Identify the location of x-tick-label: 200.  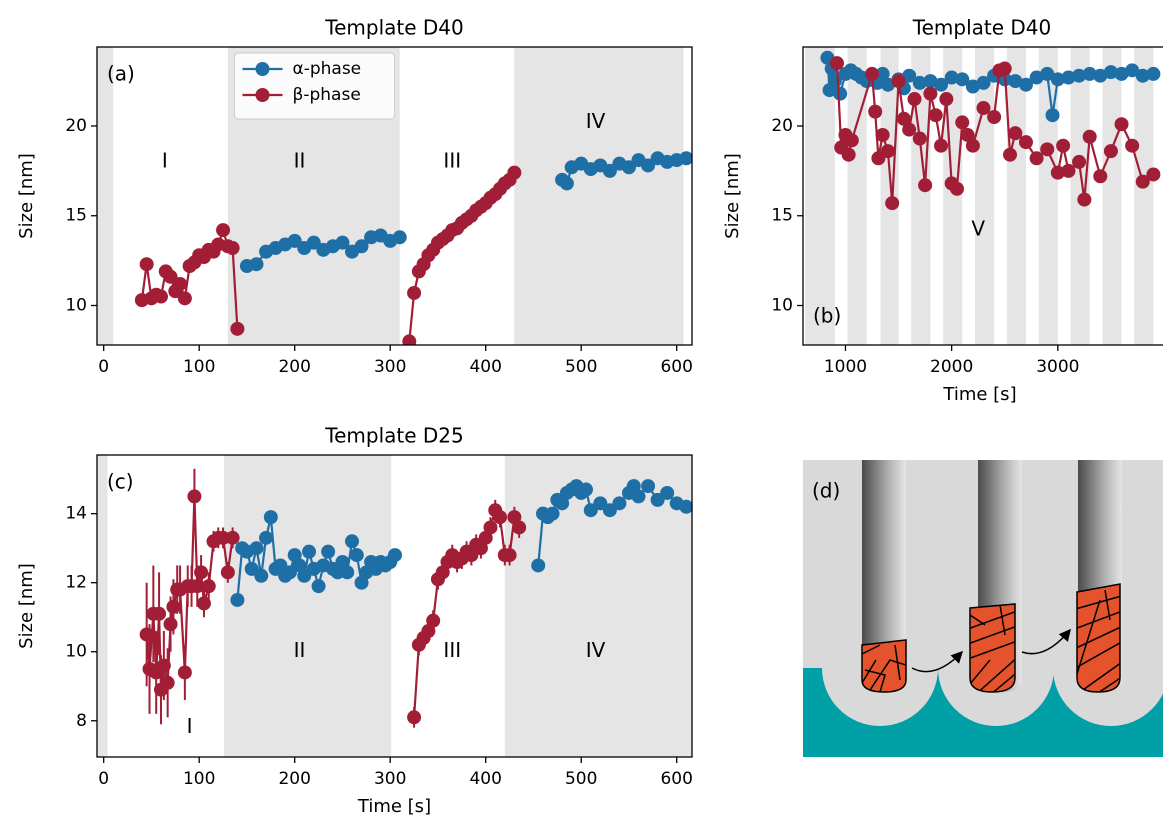
(294, 367).